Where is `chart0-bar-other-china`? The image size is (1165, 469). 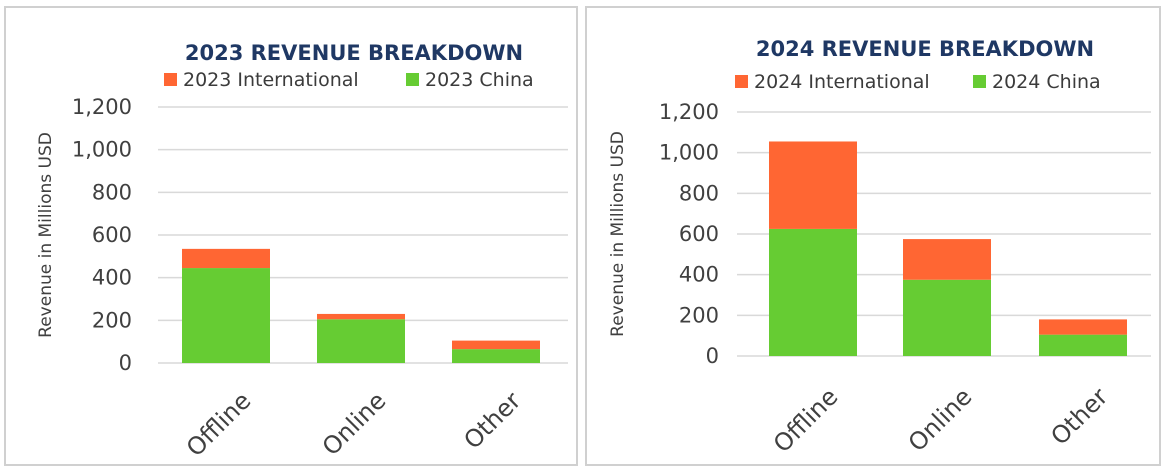
chart0-bar-other-china is located at coordinates (496, 356).